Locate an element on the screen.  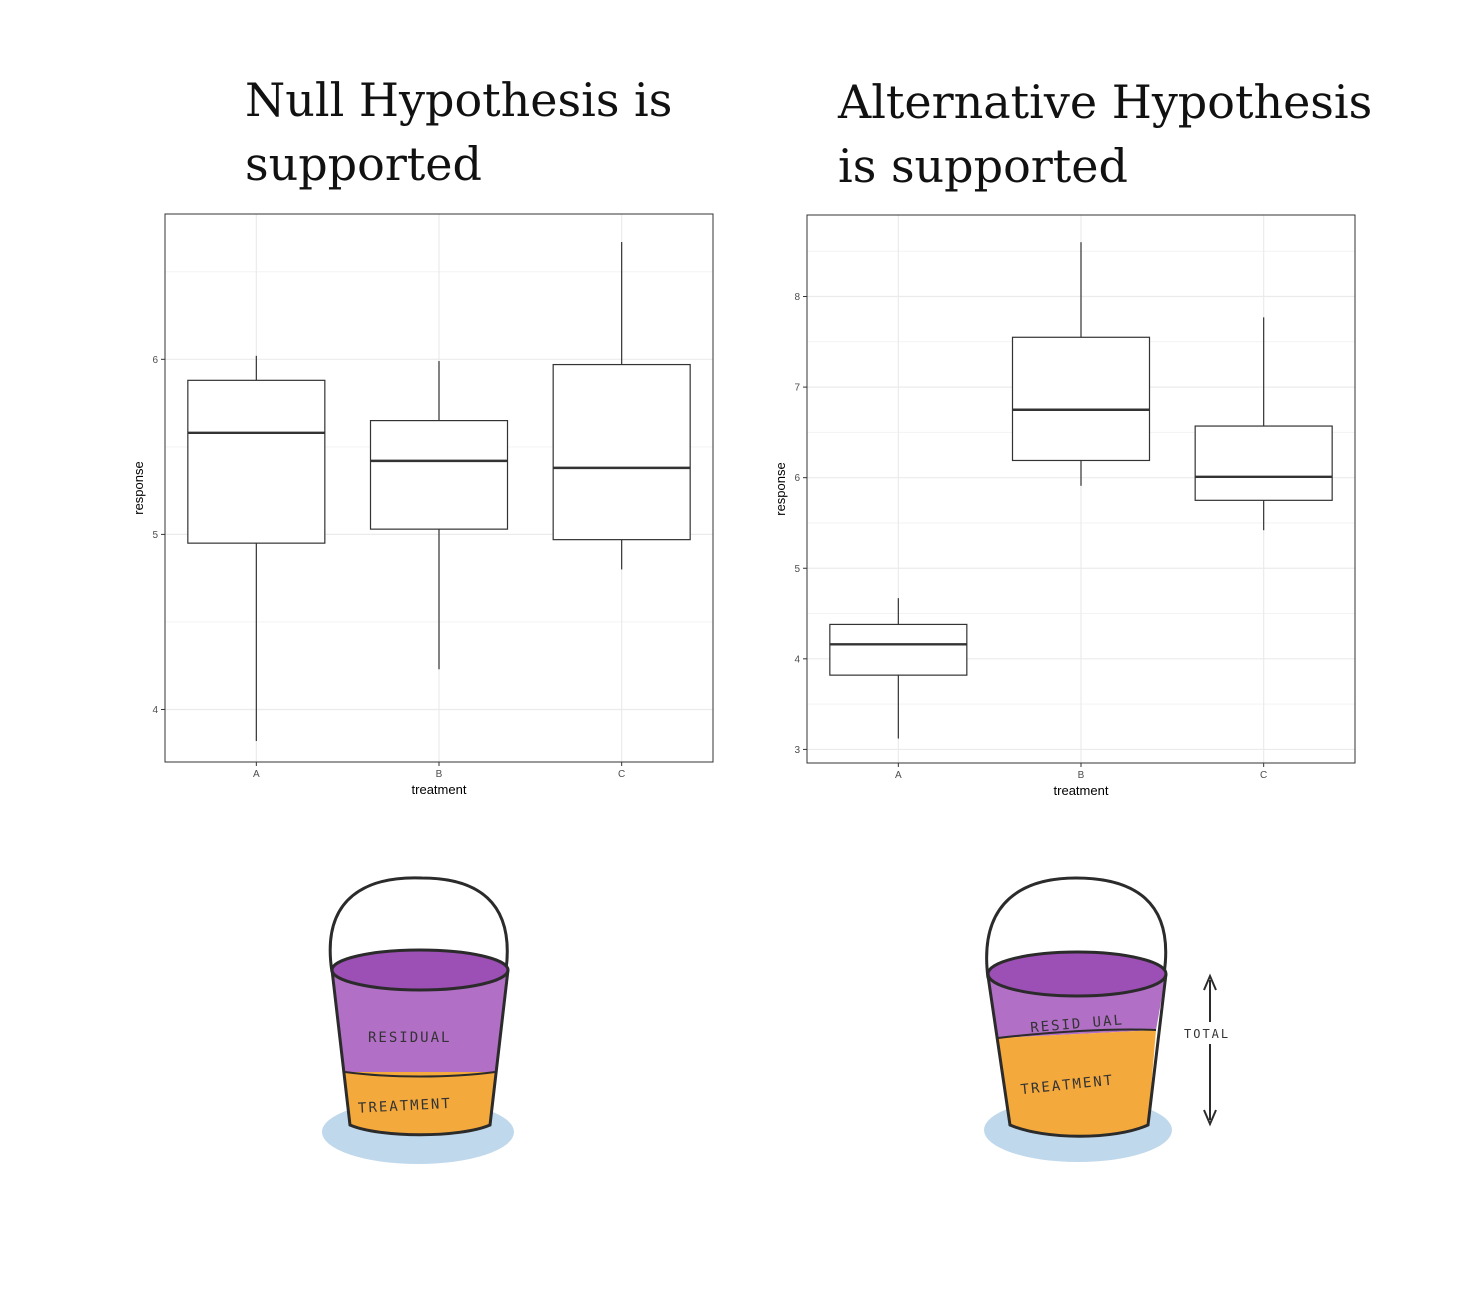
title-right-line-2: is supported is located at coordinates (983, 166).